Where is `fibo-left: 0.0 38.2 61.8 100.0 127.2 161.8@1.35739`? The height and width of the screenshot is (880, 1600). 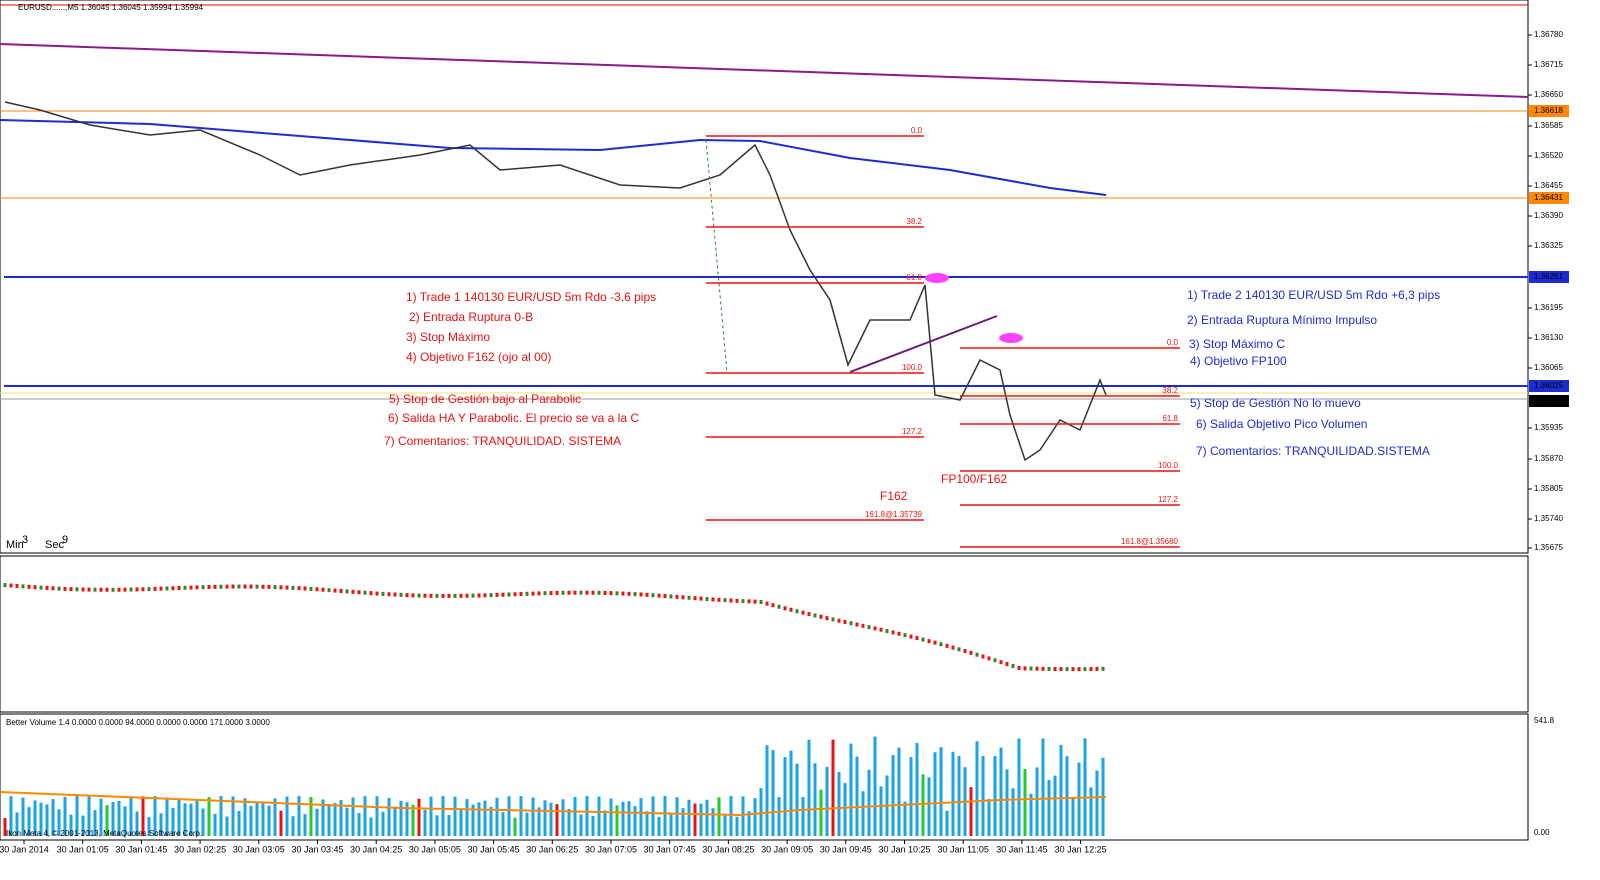
fibo-left: 0.0 38.2 61.8 100.0 127.2 161.8@1.35739 is located at coordinates (815, 323).